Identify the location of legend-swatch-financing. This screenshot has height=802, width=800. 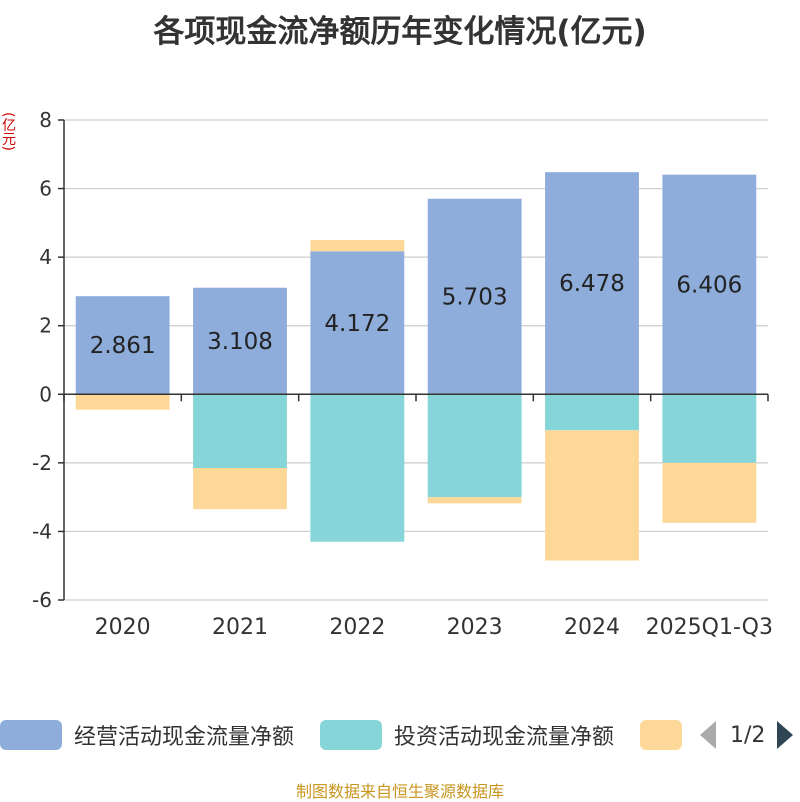
(661, 735).